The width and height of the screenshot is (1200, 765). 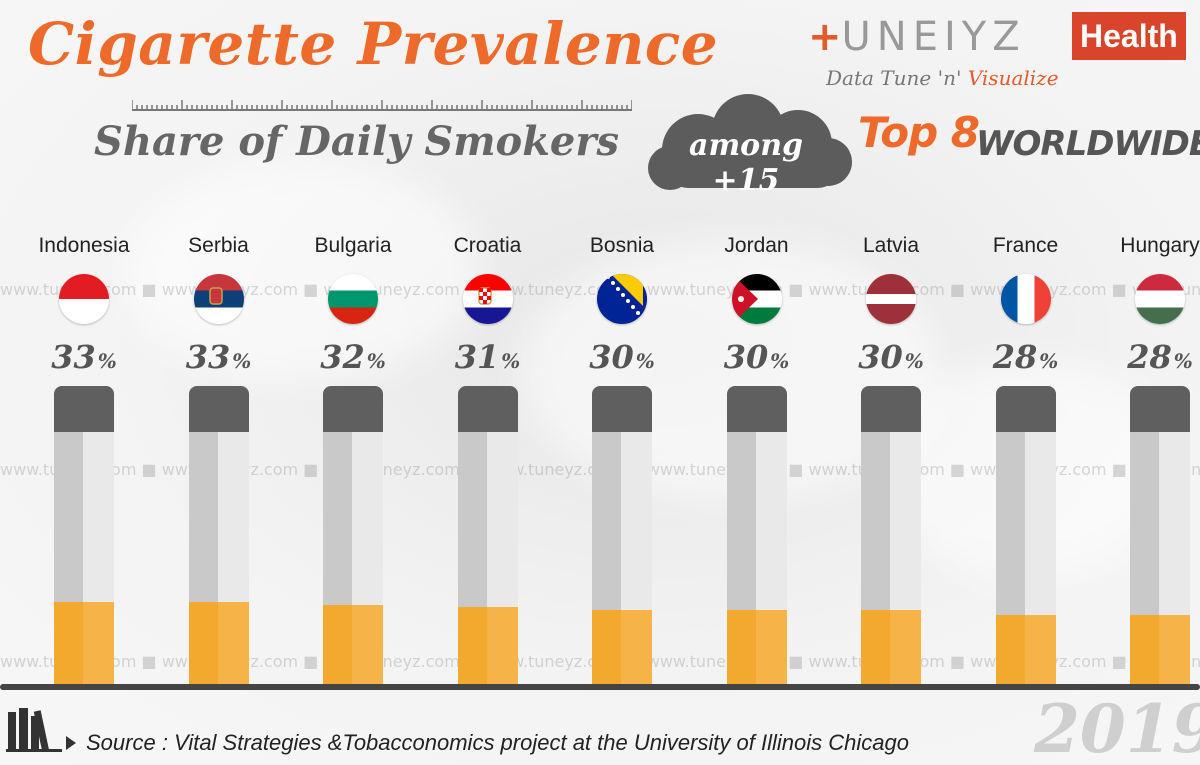 What do you see at coordinates (897, 78) in the screenshot?
I see `tagline-main: Data Tune 'n'` at bounding box center [897, 78].